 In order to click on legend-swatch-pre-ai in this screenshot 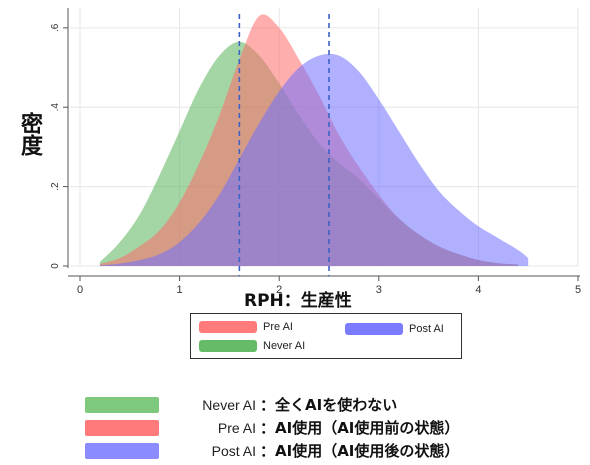, I will do `click(228, 327)`.